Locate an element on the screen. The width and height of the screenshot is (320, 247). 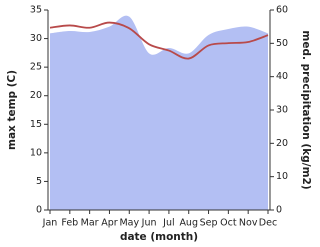
y2-tick-label: 0 is located at coordinates (279, 210).